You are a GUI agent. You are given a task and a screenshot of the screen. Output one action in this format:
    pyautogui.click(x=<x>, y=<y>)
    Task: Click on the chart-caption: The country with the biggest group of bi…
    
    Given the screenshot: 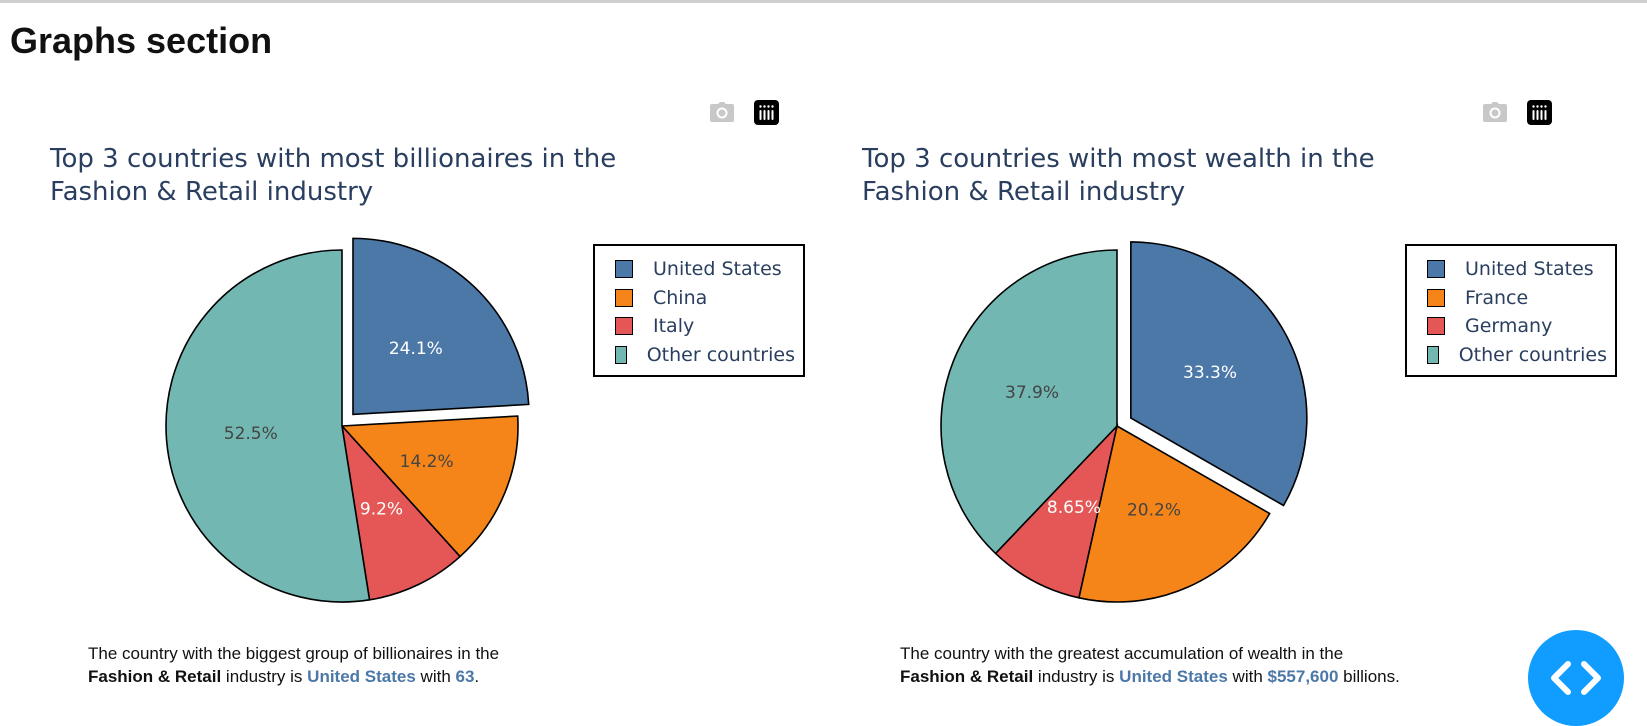 What is the action you would take?
    pyautogui.click(x=438, y=665)
    